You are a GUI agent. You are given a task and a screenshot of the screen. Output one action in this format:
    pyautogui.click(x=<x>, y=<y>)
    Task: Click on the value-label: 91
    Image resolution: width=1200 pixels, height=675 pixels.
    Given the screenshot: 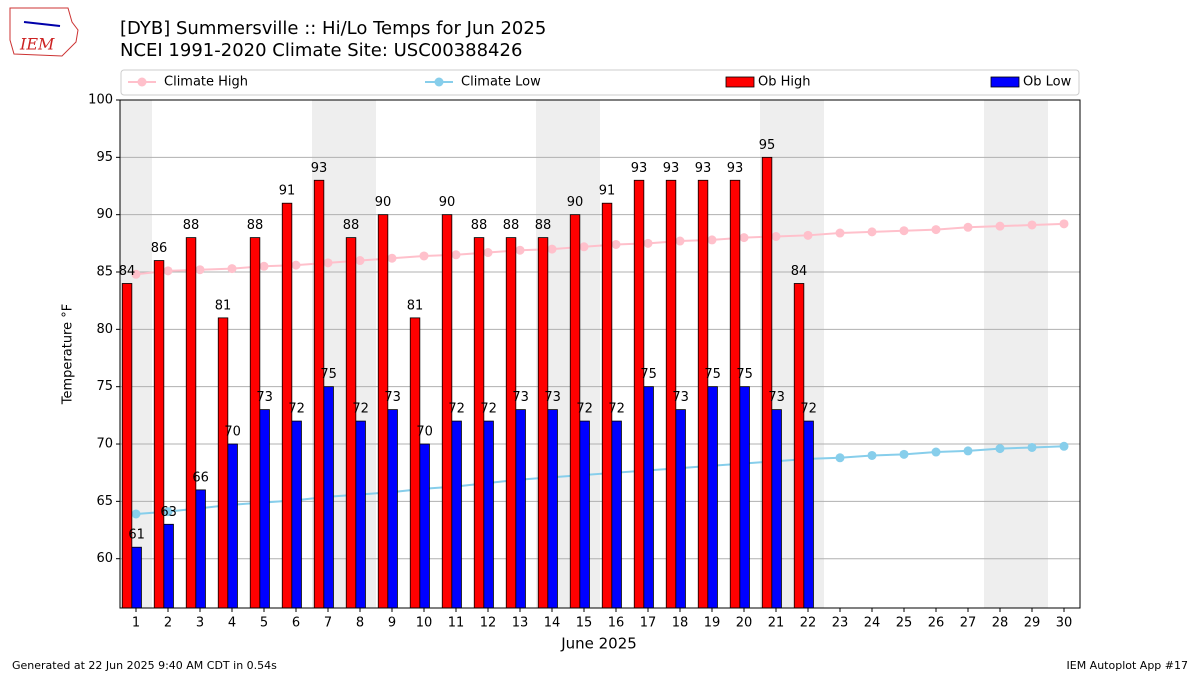 What is the action you would take?
    pyautogui.click(x=607, y=191)
    